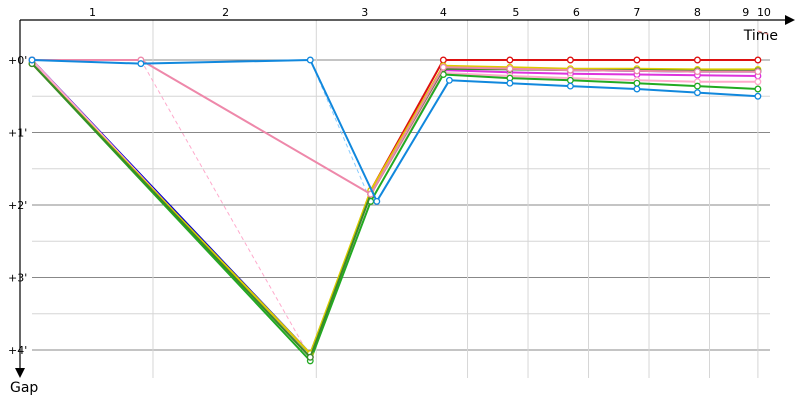  What do you see at coordinates (636, 12) in the screenshot?
I see `x-tick-label: 7` at bounding box center [636, 12].